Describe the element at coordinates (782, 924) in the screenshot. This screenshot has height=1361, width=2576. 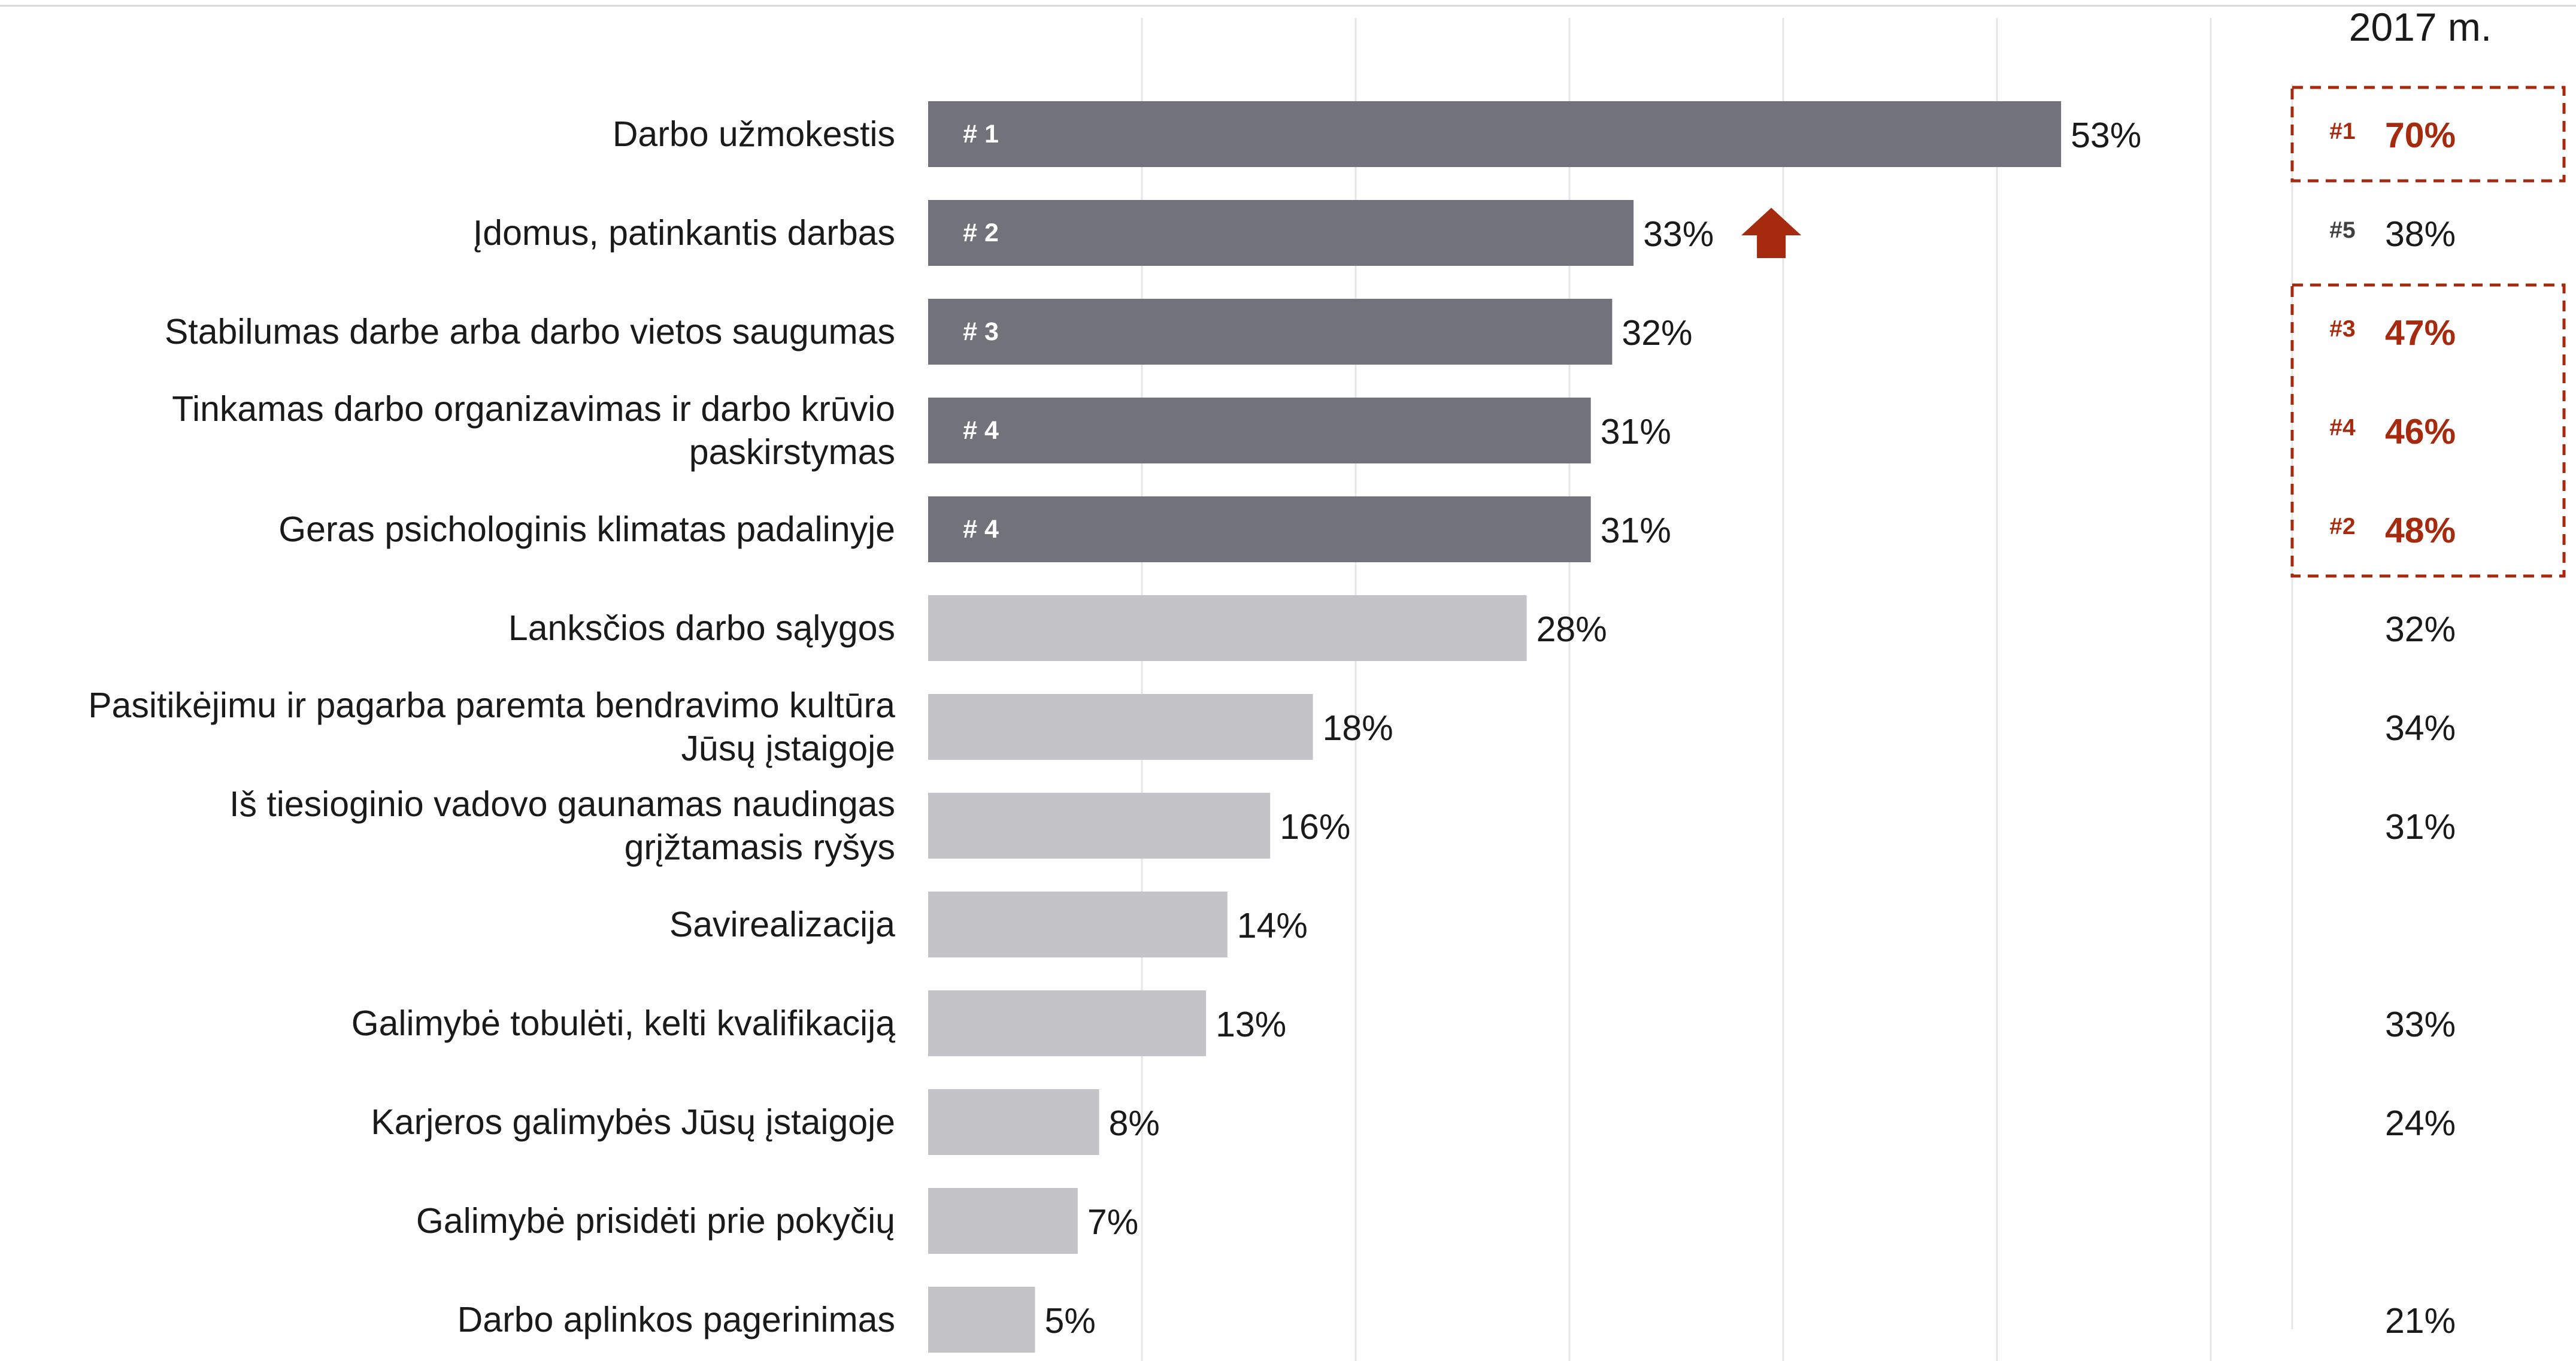
I see `category-label: Savirealizacija` at that location.